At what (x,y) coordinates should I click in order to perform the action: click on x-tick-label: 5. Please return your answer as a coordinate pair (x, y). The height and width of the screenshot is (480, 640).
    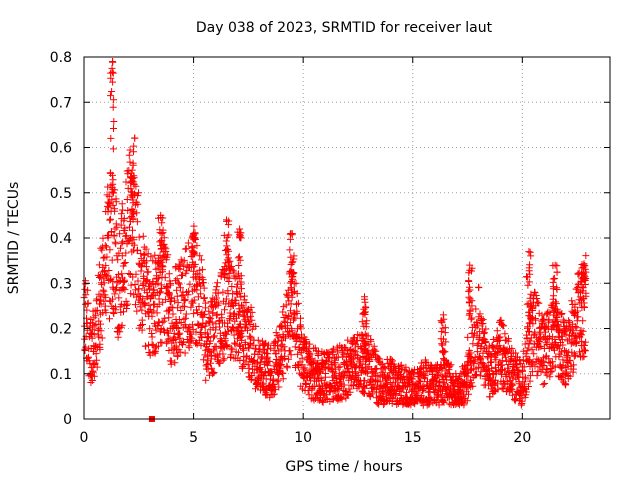
    Looking at the image, I should click on (193, 438).